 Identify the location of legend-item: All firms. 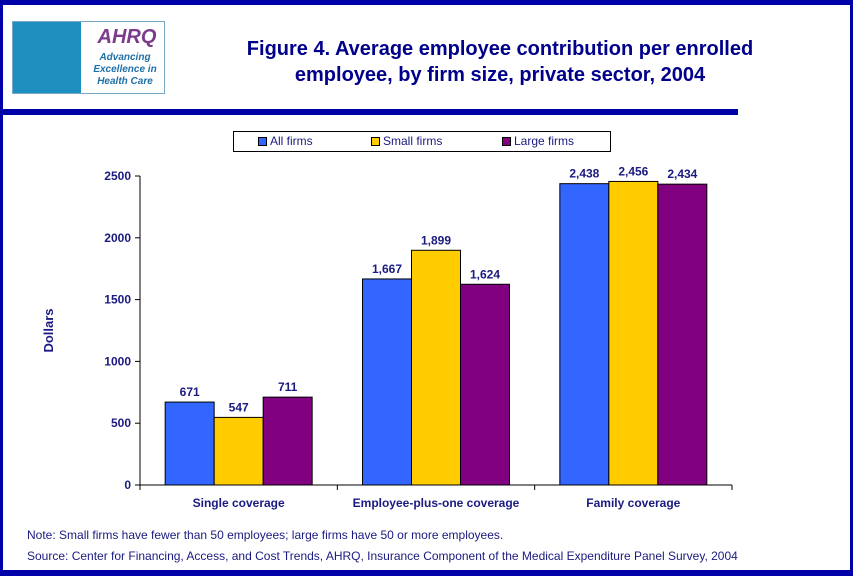
(285, 141).